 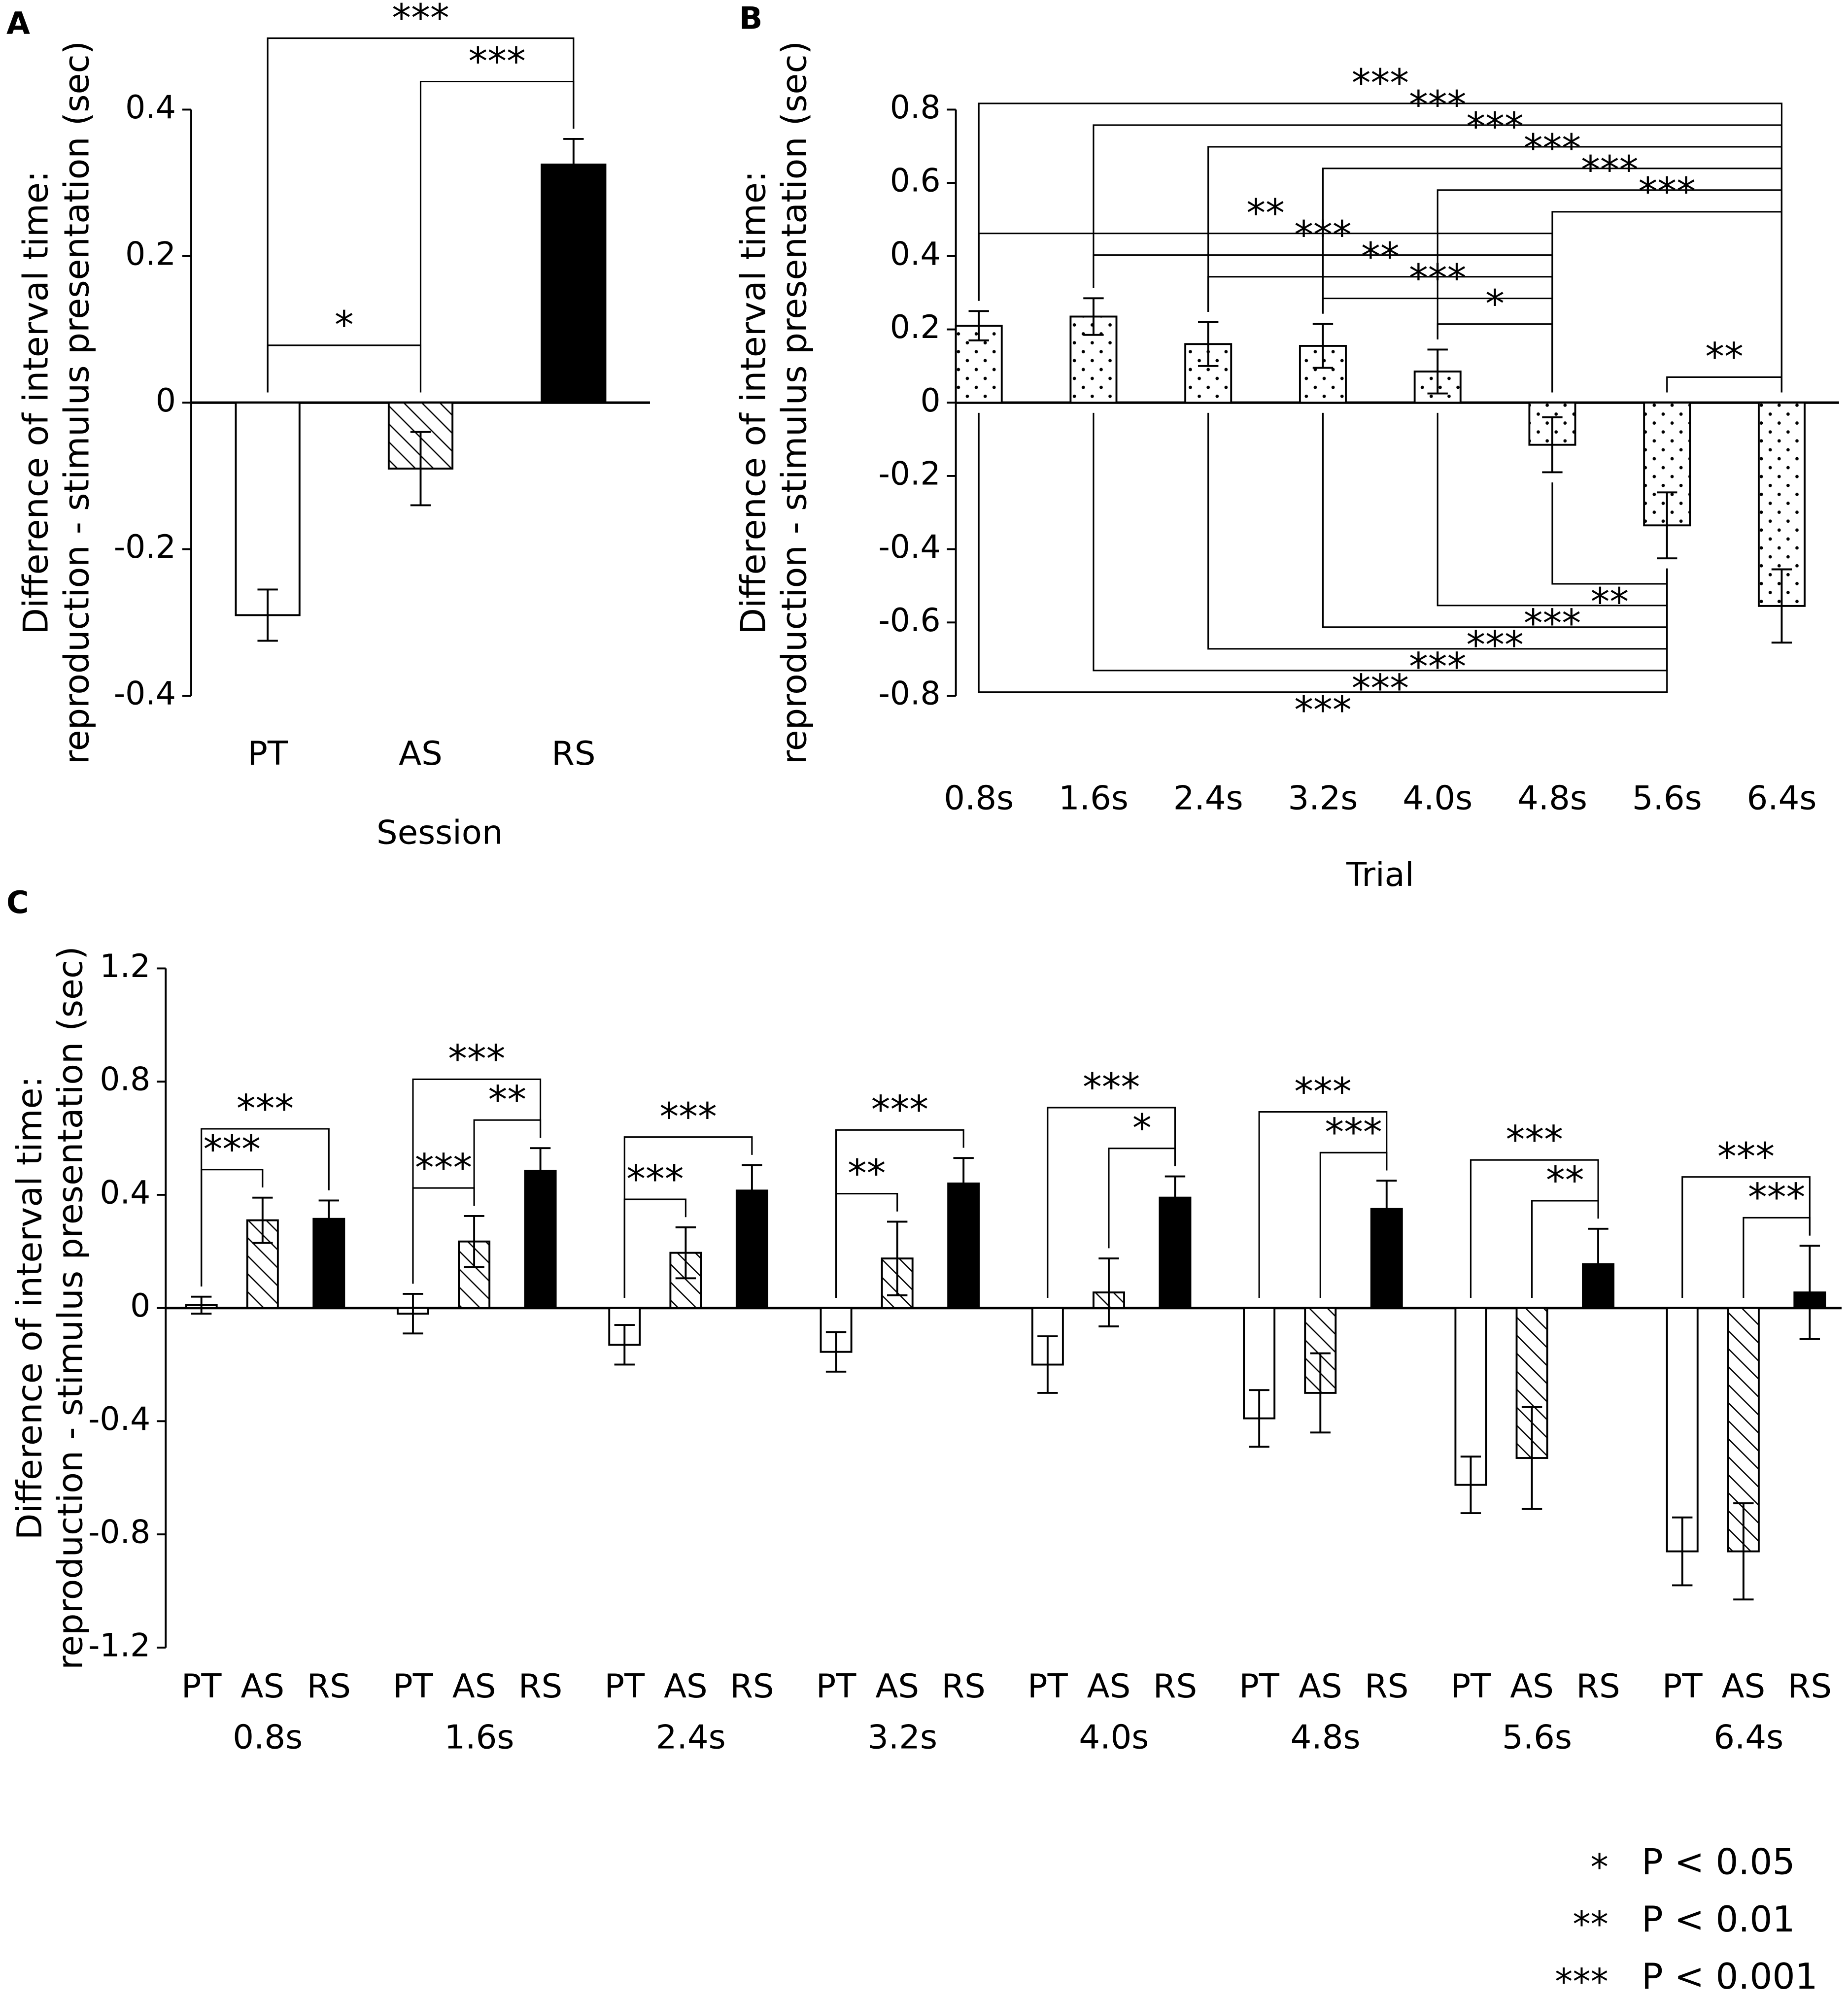 What do you see at coordinates (18, 23) in the screenshot?
I see `panel-letter: A` at bounding box center [18, 23].